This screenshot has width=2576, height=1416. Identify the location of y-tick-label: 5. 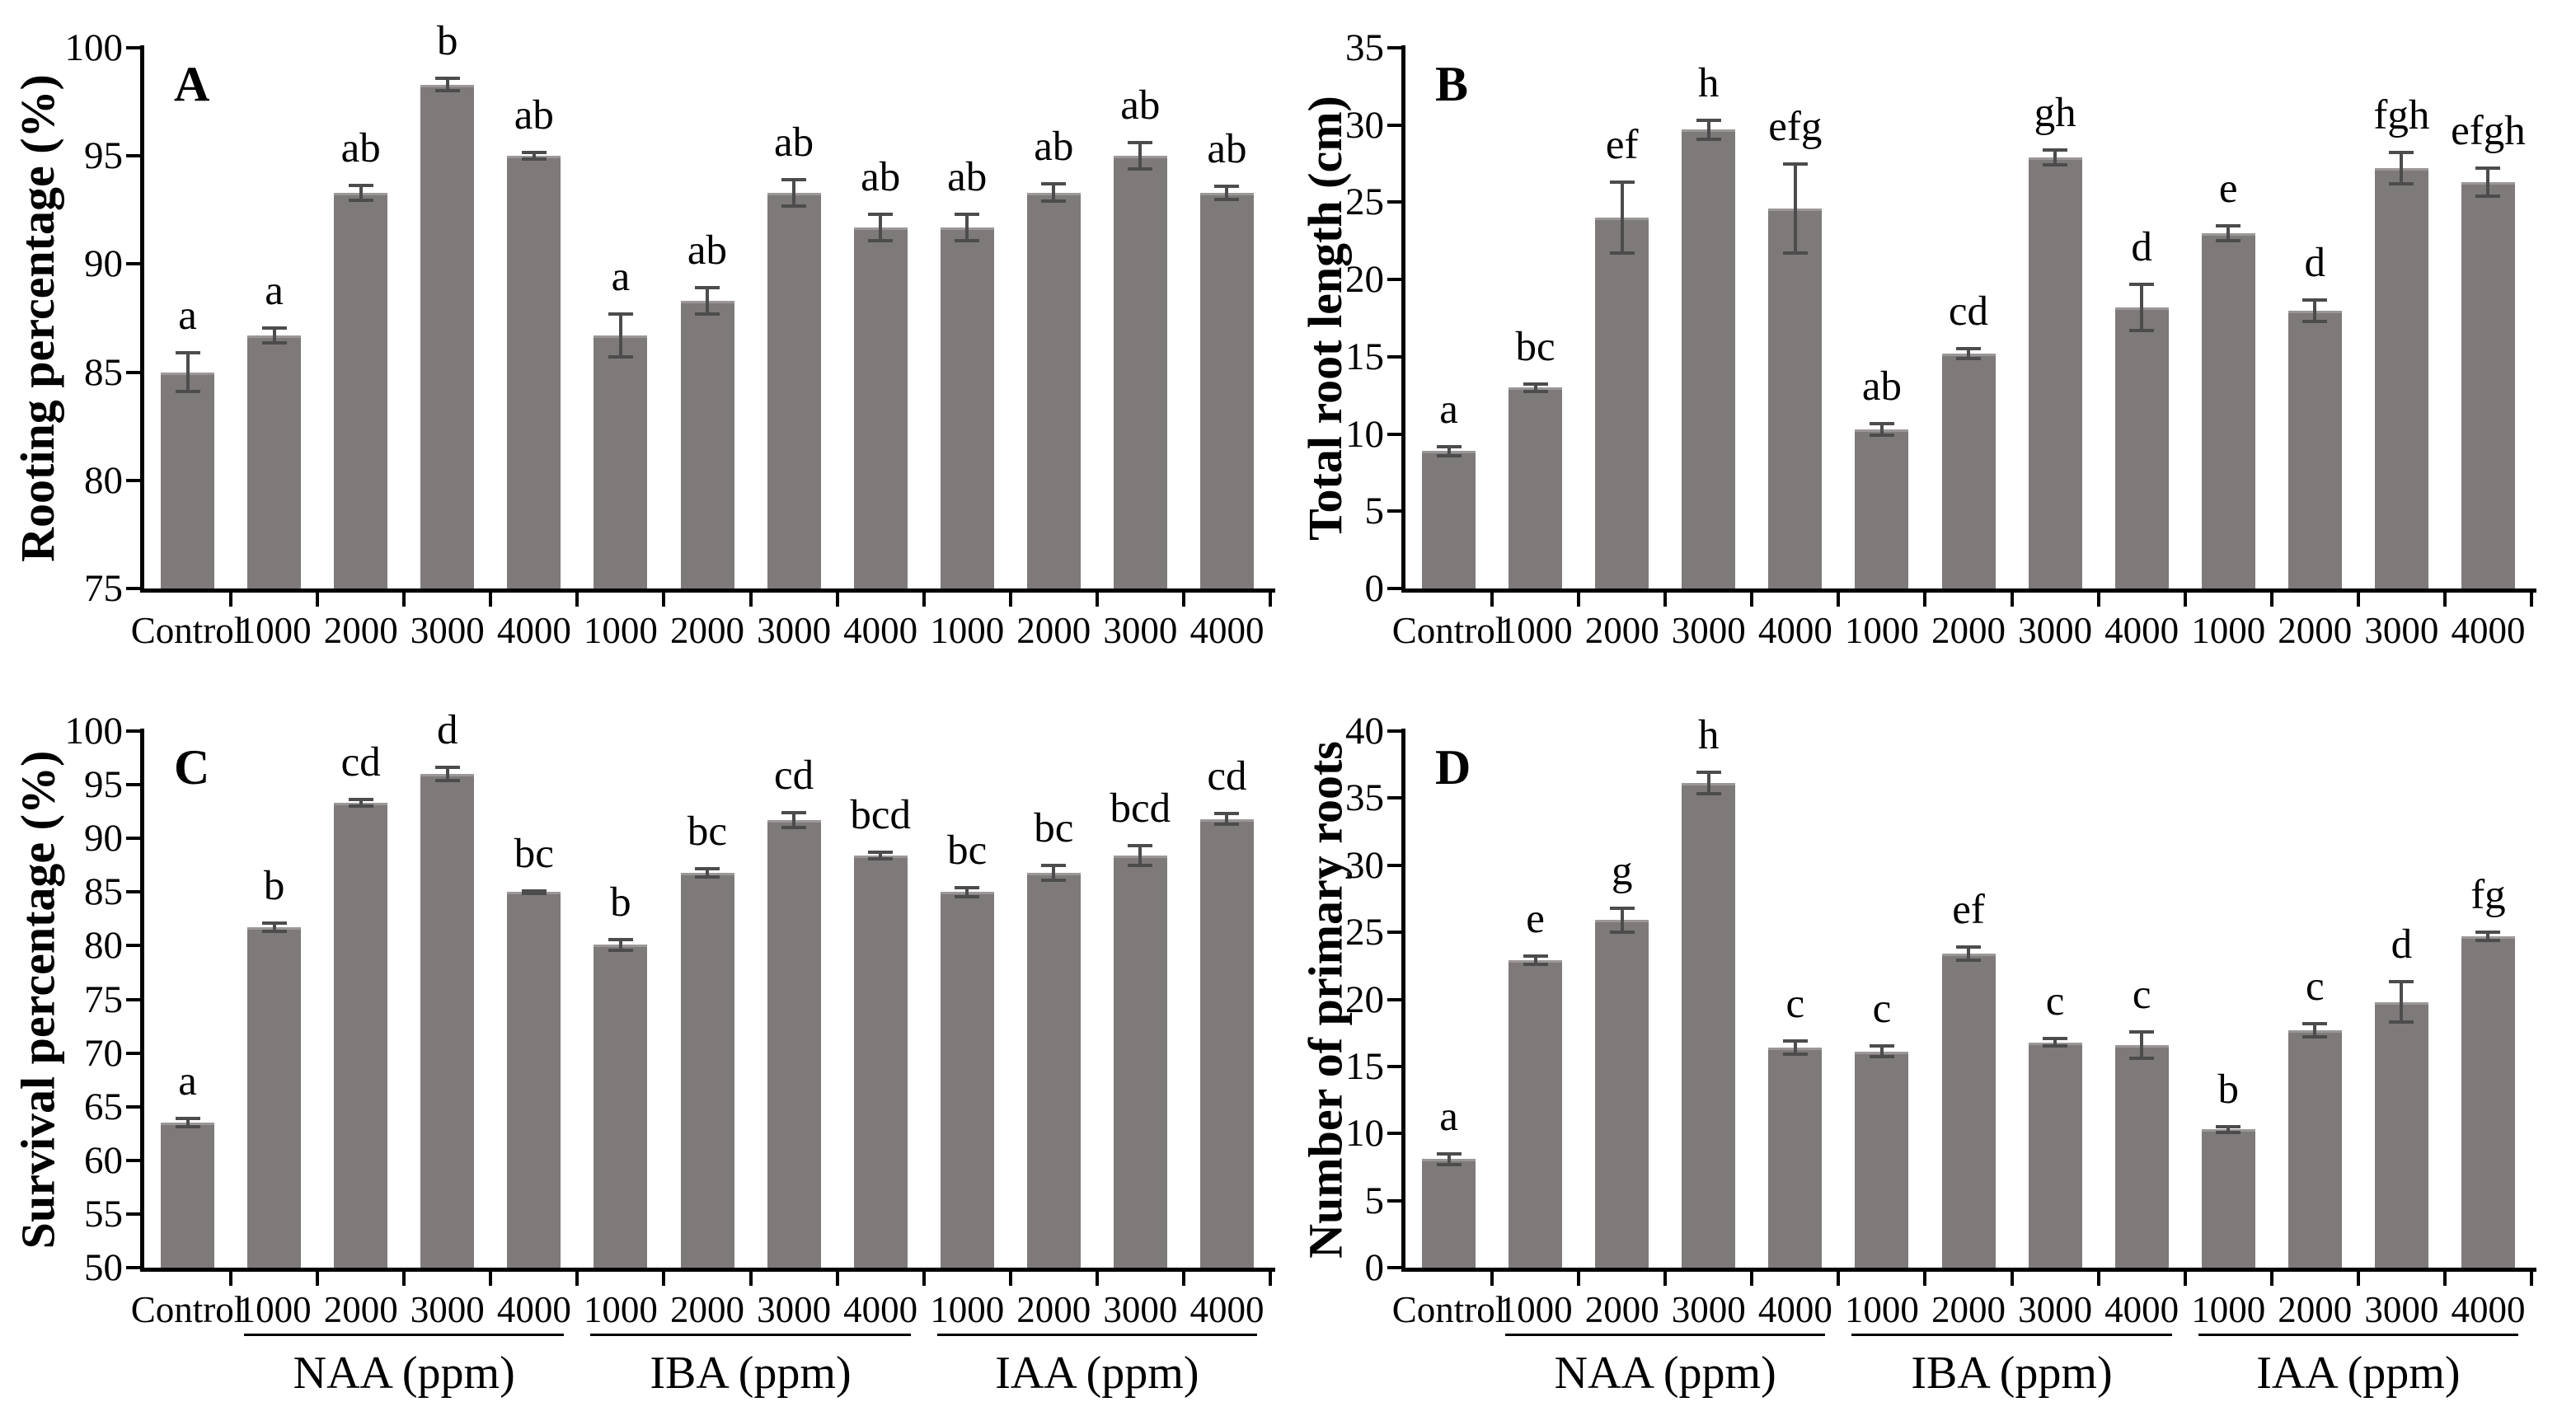
(1375, 511).